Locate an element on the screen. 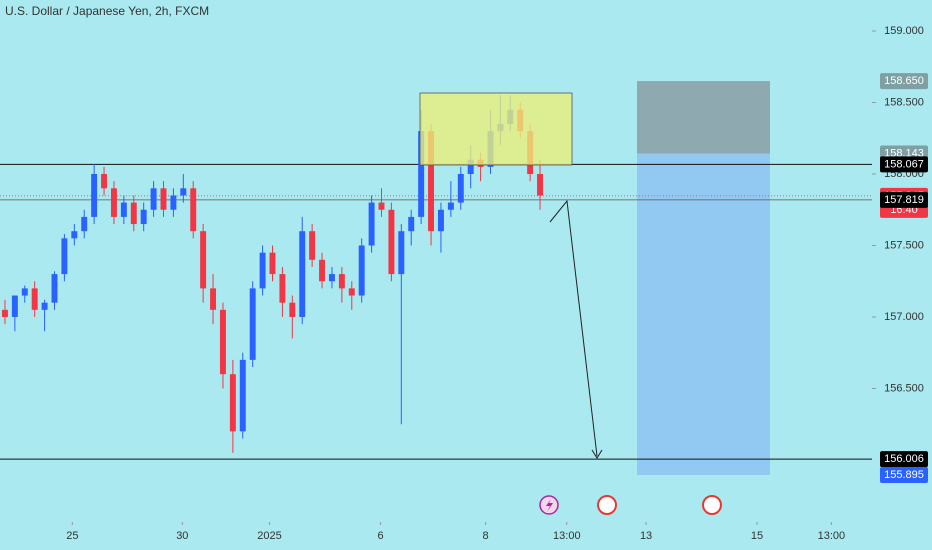  x-tick-label: 8 is located at coordinates (485, 536).